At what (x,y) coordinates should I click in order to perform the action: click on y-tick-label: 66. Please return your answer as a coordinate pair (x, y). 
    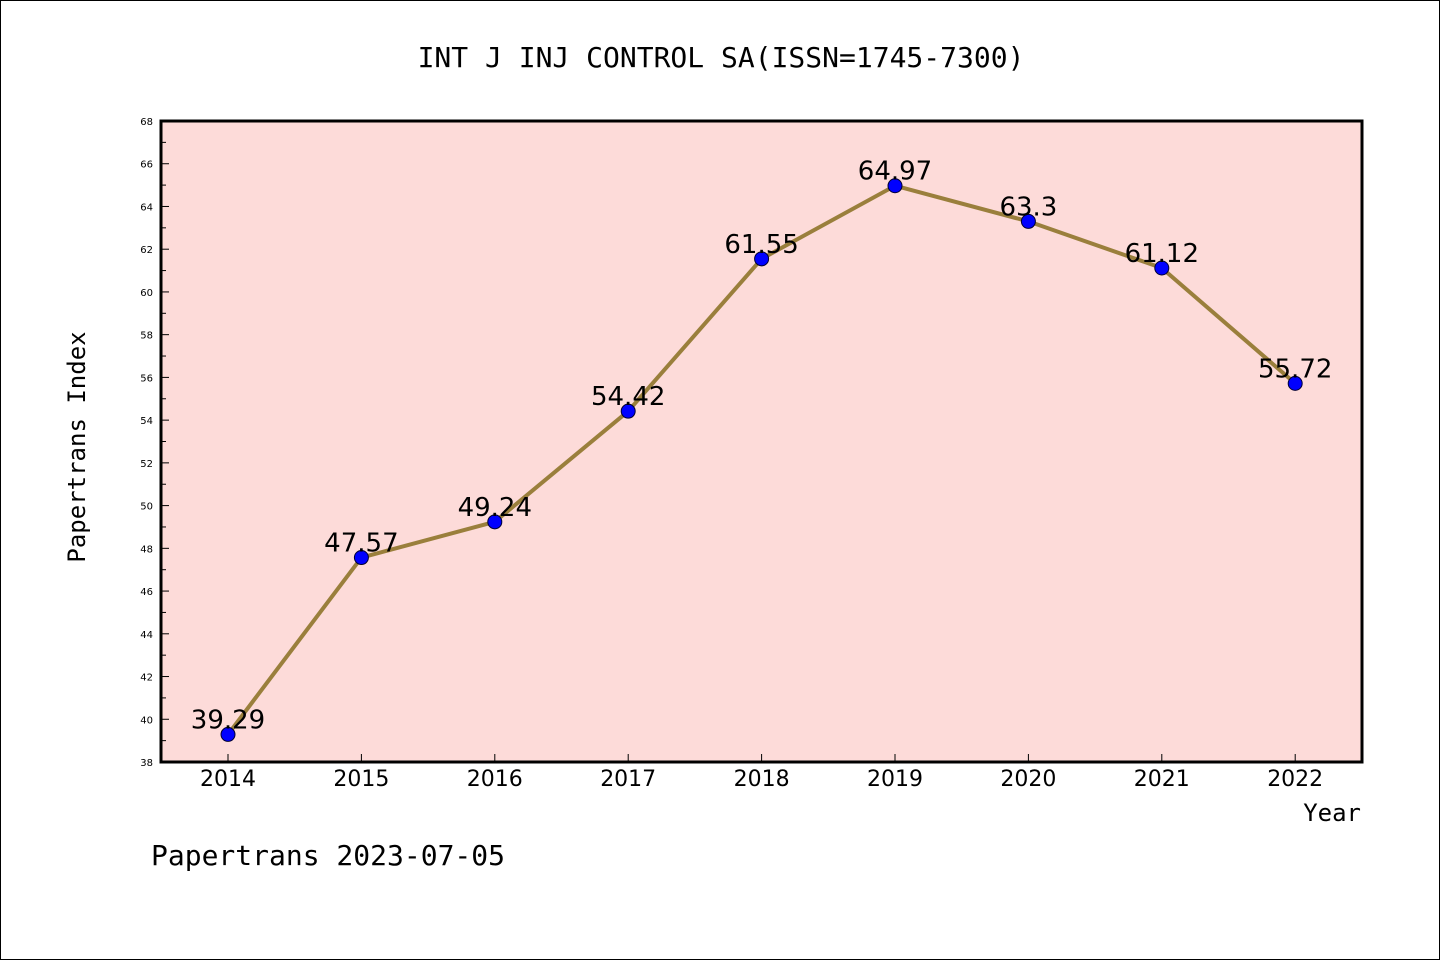
    Looking at the image, I should click on (146, 165).